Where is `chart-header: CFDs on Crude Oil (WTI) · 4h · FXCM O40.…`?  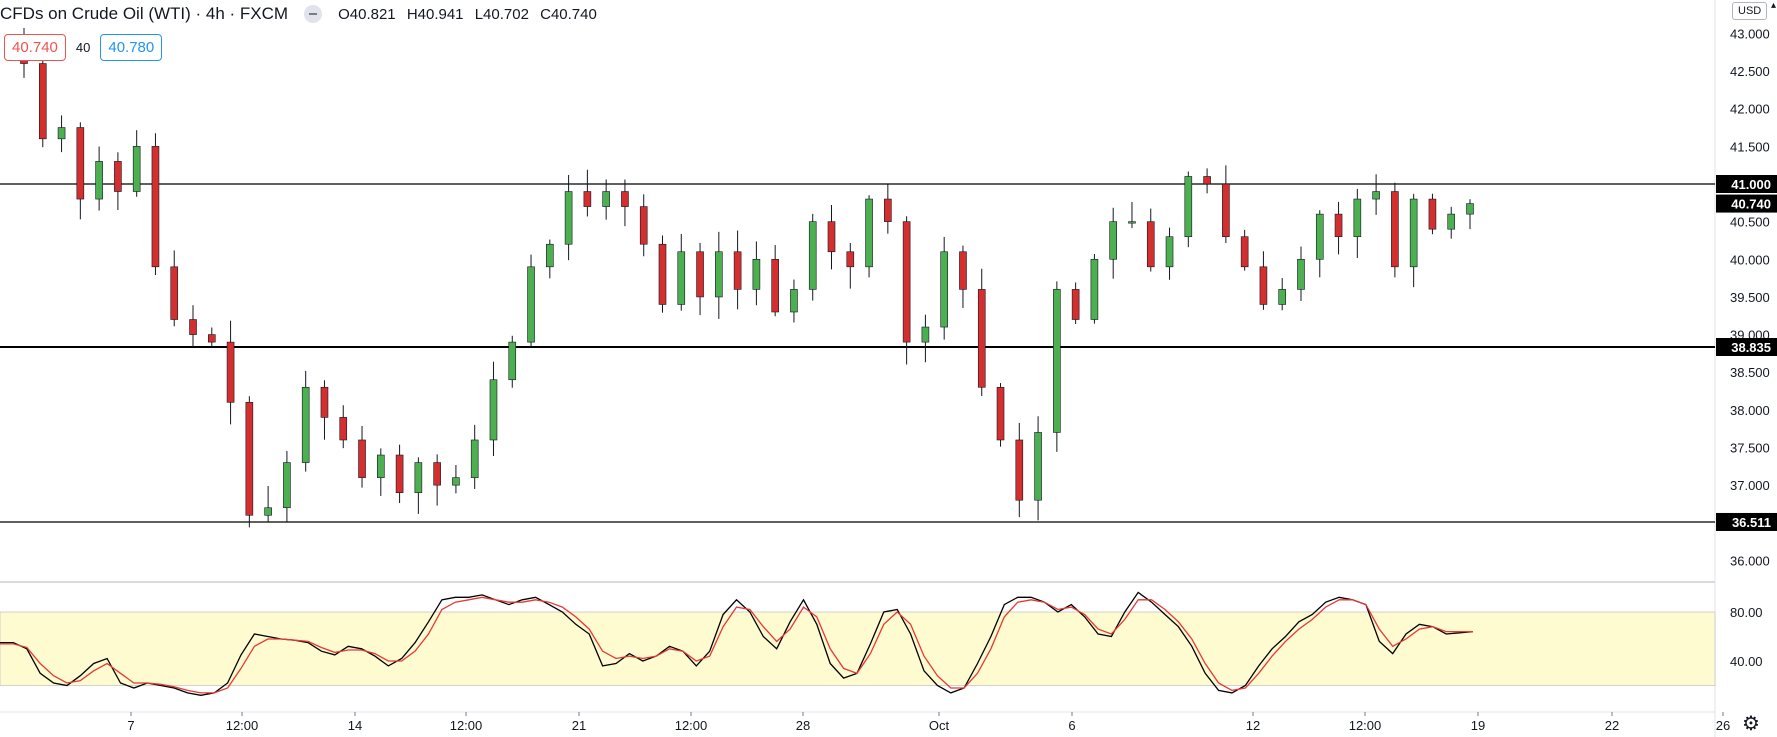 chart-header: CFDs on Crude Oil (WTI) · 4h · FXCM O40.… is located at coordinates (302, 14).